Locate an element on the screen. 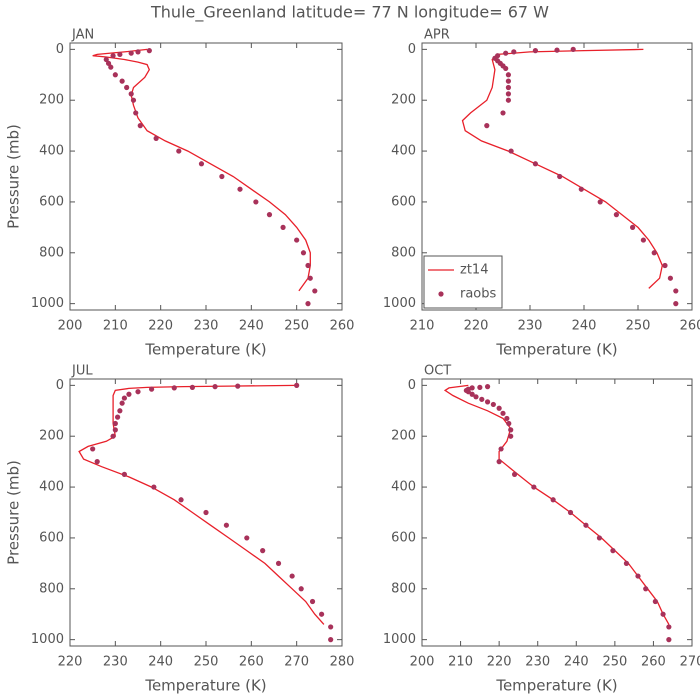 The width and height of the screenshot is (700, 700). y-tick-label: 0 is located at coordinates (412, 385).